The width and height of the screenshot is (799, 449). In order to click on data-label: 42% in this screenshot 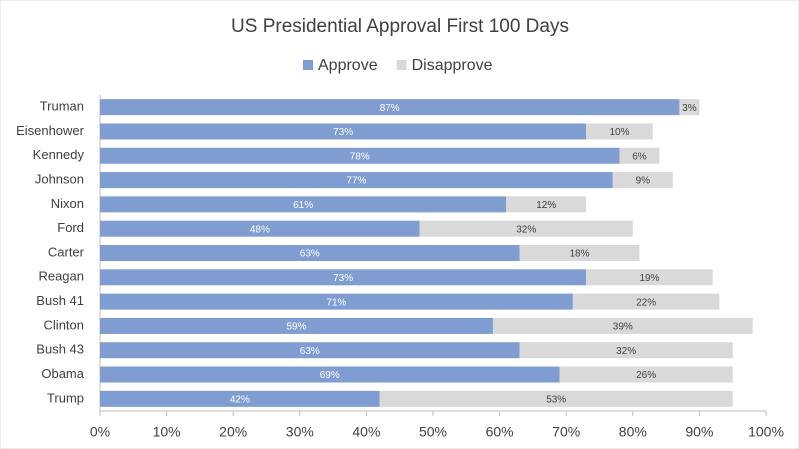, I will do `click(240, 399)`.